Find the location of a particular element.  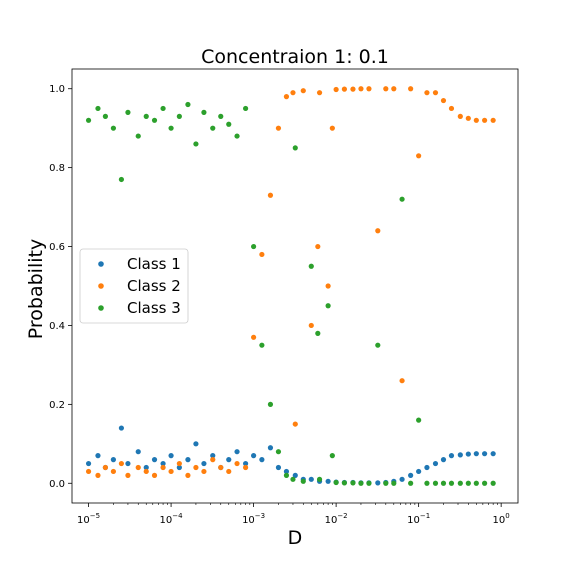

legend-box is located at coordinates (134, 286).